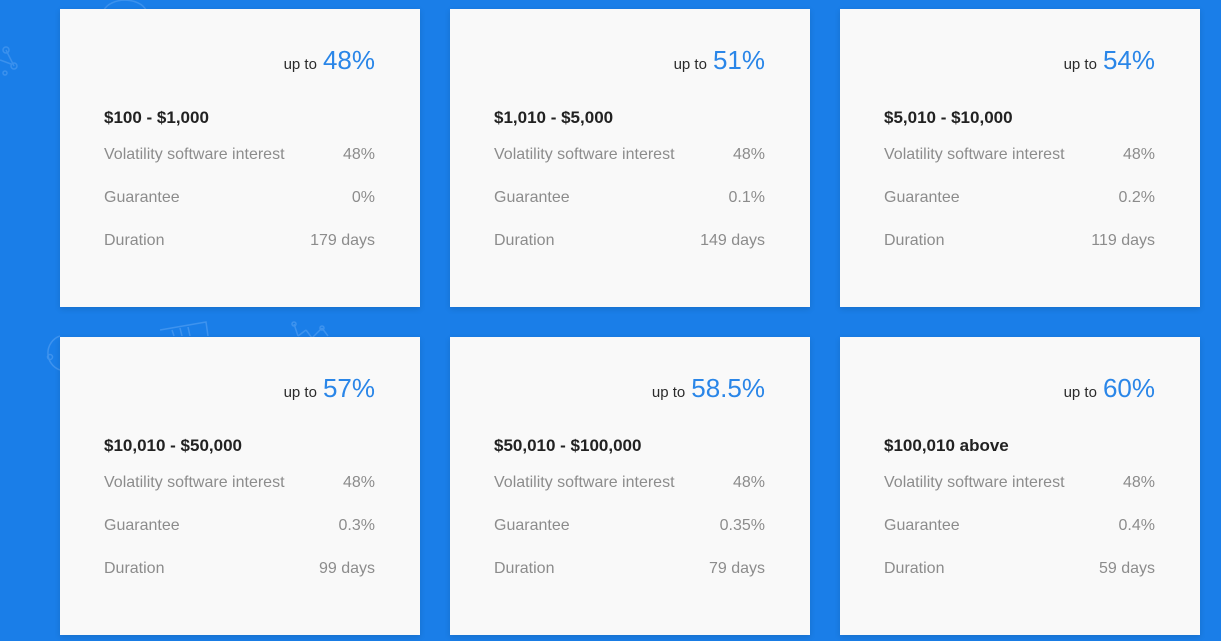 Image resolution: width=1221 pixels, height=641 pixels. I want to click on plan-row-guarantee: Guarantee 0%, so click(239, 200).